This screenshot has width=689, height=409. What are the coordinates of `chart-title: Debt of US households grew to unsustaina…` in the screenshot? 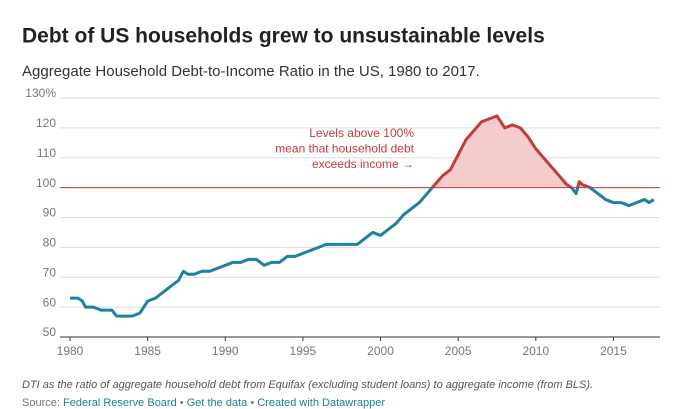 It's located at (283, 36).